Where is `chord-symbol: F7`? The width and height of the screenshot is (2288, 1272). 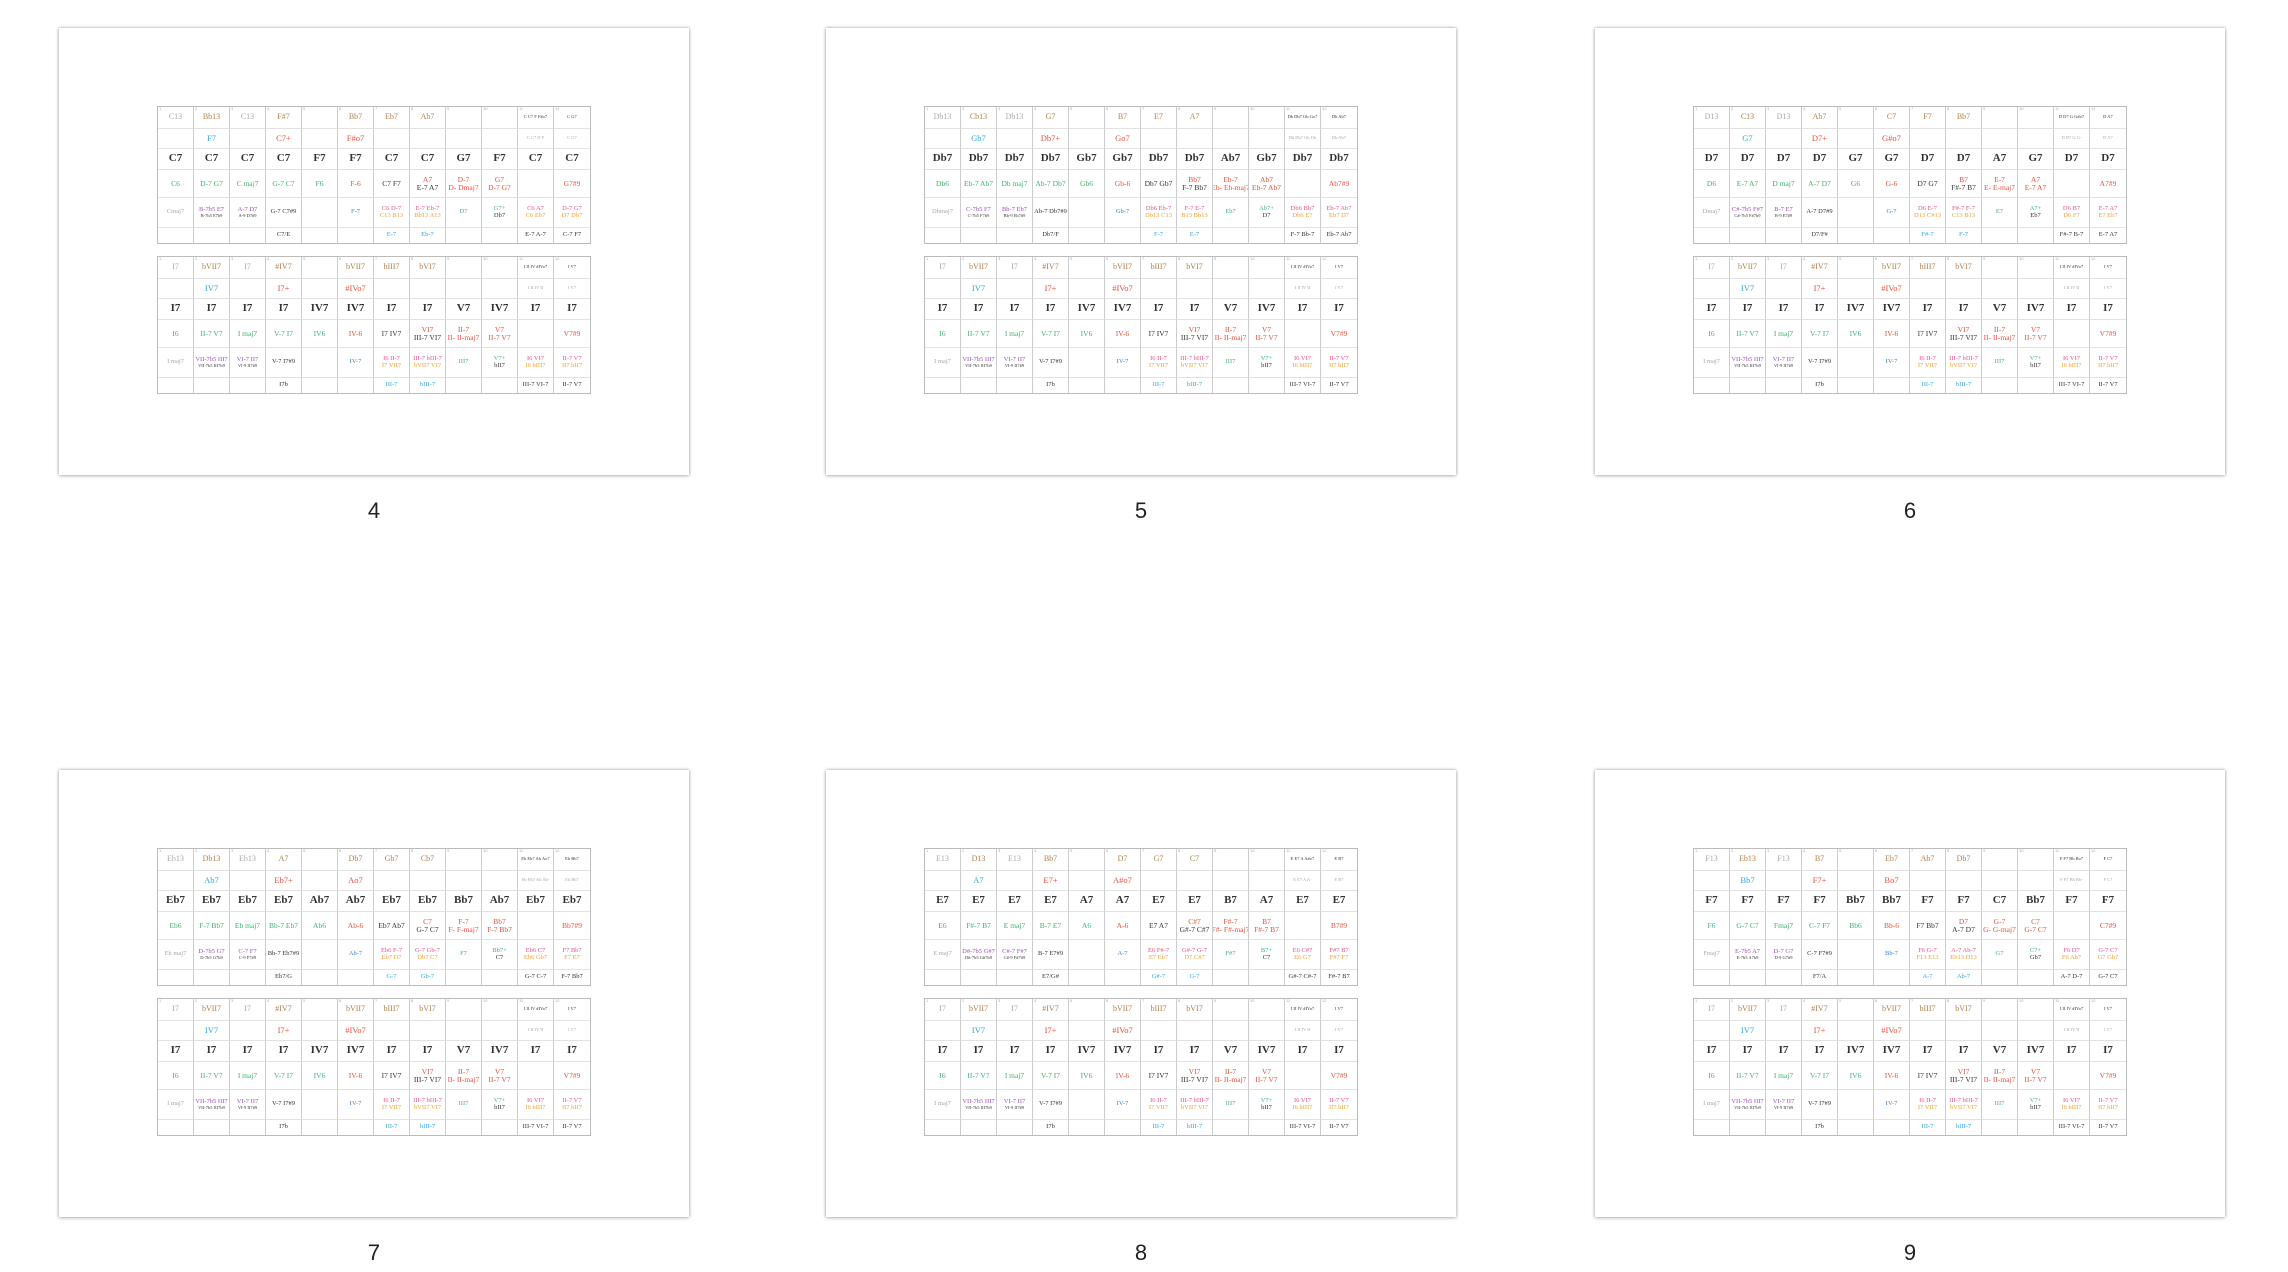 chord-symbol: F7 is located at coordinates (499, 158).